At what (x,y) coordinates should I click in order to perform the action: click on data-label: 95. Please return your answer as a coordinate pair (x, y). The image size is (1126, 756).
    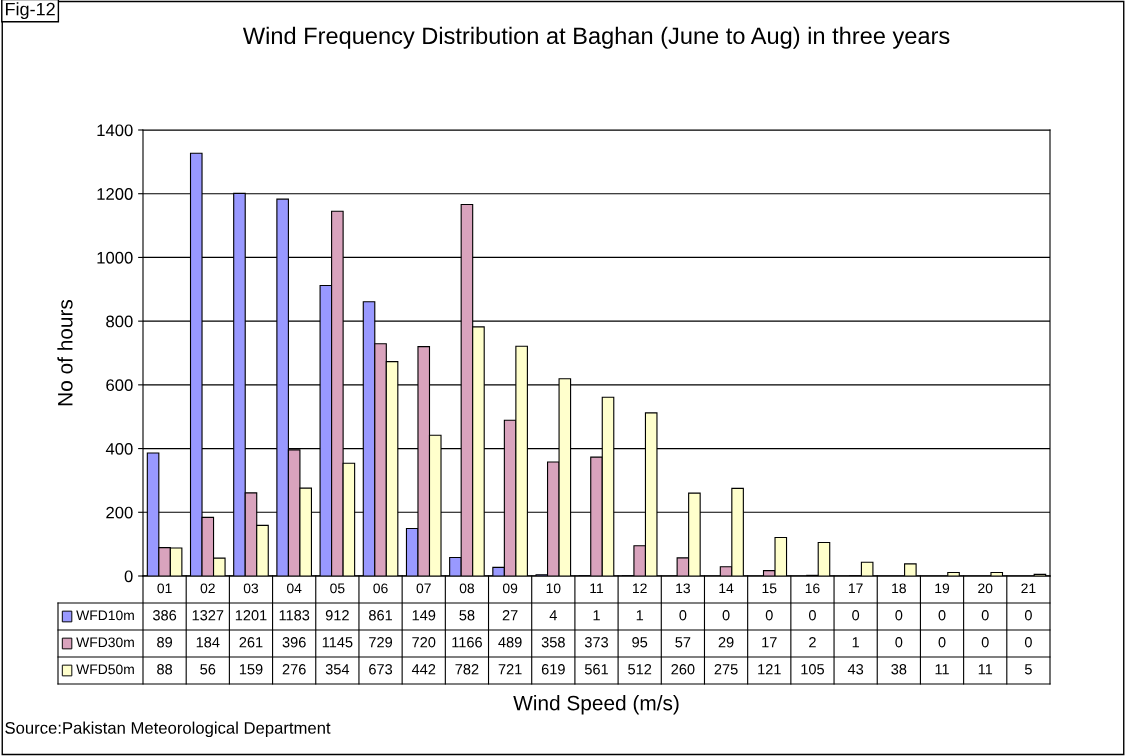
    Looking at the image, I should click on (640, 642).